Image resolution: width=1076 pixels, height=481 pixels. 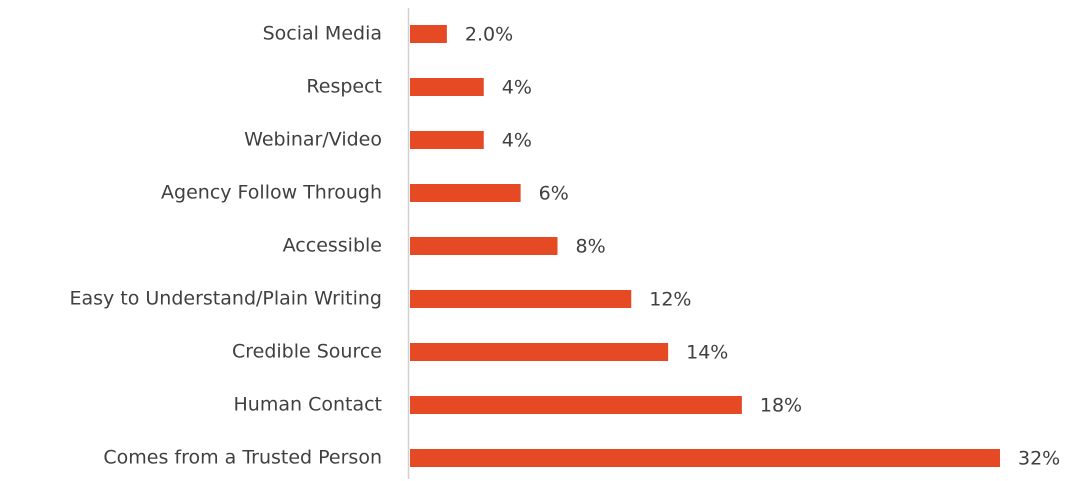 What do you see at coordinates (1039, 459) in the screenshot?
I see `value-label: 32%` at bounding box center [1039, 459].